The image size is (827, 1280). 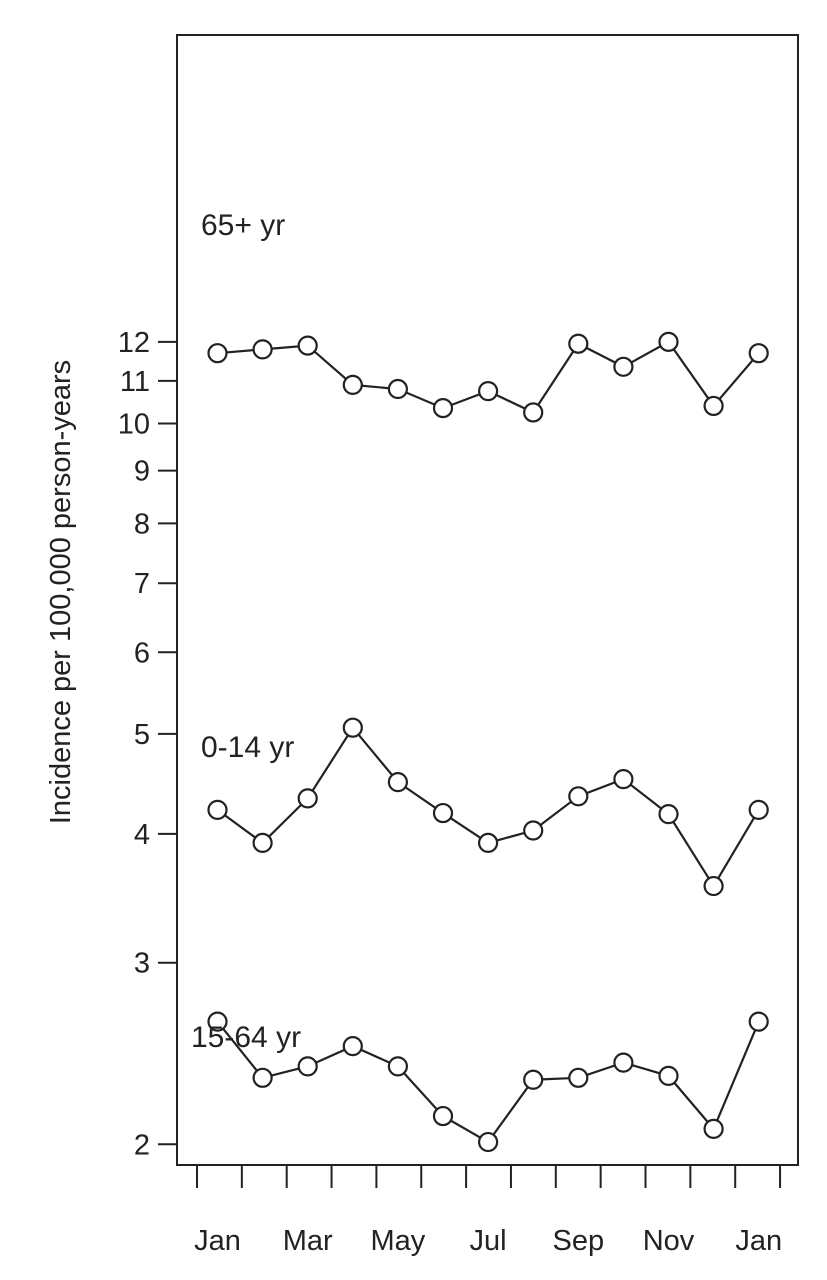 I want to click on series-label: 65+ yr, so click(x=243, y=225).